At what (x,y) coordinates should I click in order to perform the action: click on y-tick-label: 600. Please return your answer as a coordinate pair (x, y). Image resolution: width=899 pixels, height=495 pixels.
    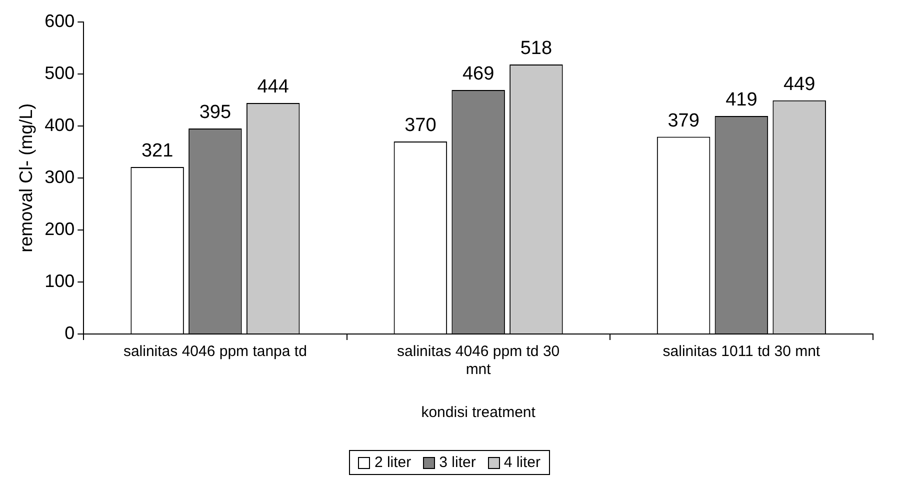
    Looking at the image, I should click on (59, 20).